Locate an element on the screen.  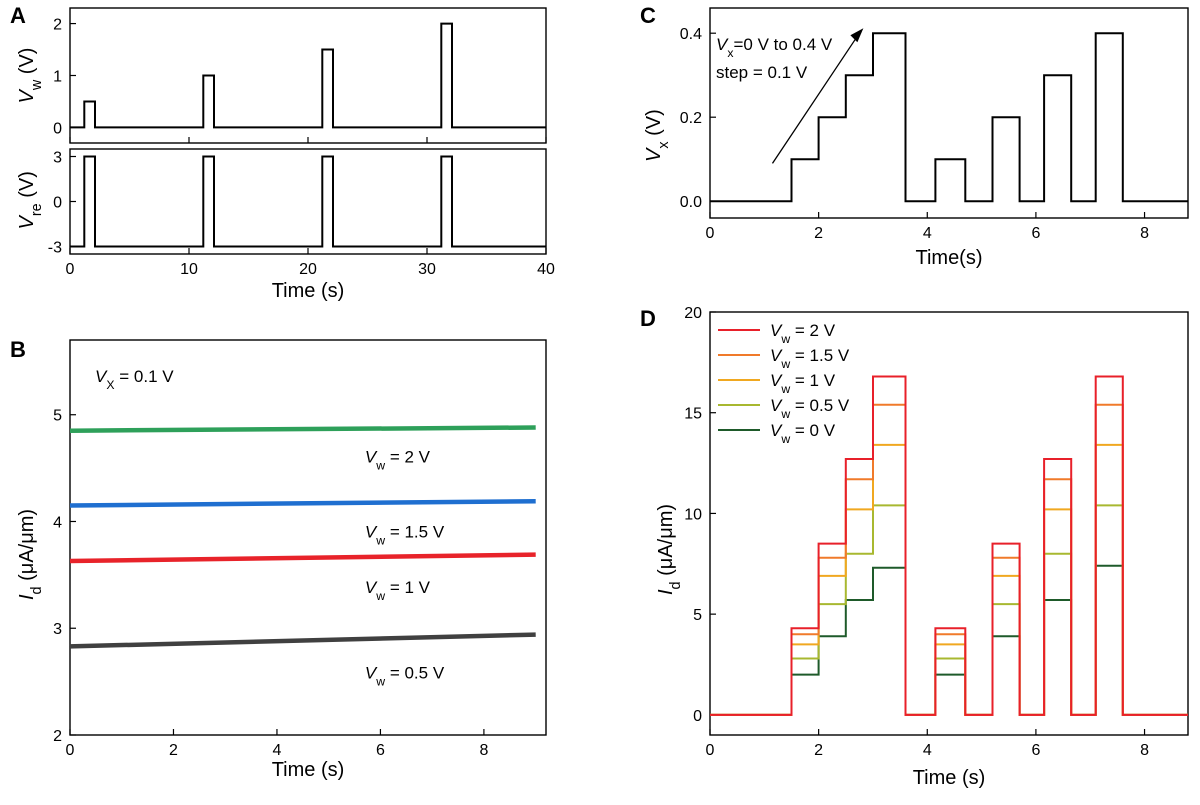
panel-b-series-label: Vw = 1 V is located at coordinates (398, 590).